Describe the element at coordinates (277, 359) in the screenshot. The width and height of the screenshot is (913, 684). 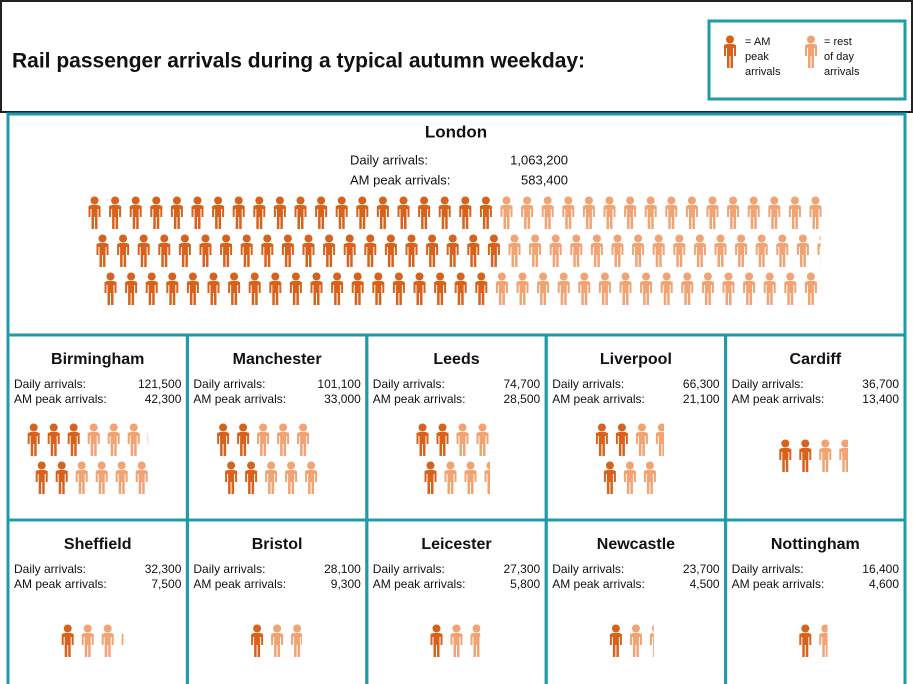
I see `city-name: Manchester` at that location.